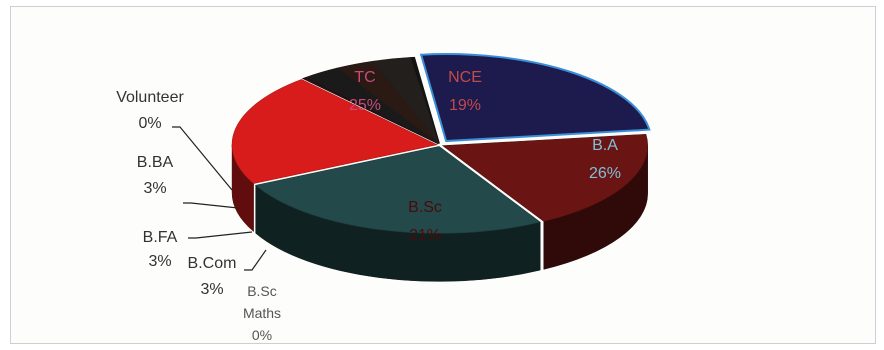 This screenshot has width=884, height=350. I want to click on slice-label-b-ba: B.BA, so click(155, 162).